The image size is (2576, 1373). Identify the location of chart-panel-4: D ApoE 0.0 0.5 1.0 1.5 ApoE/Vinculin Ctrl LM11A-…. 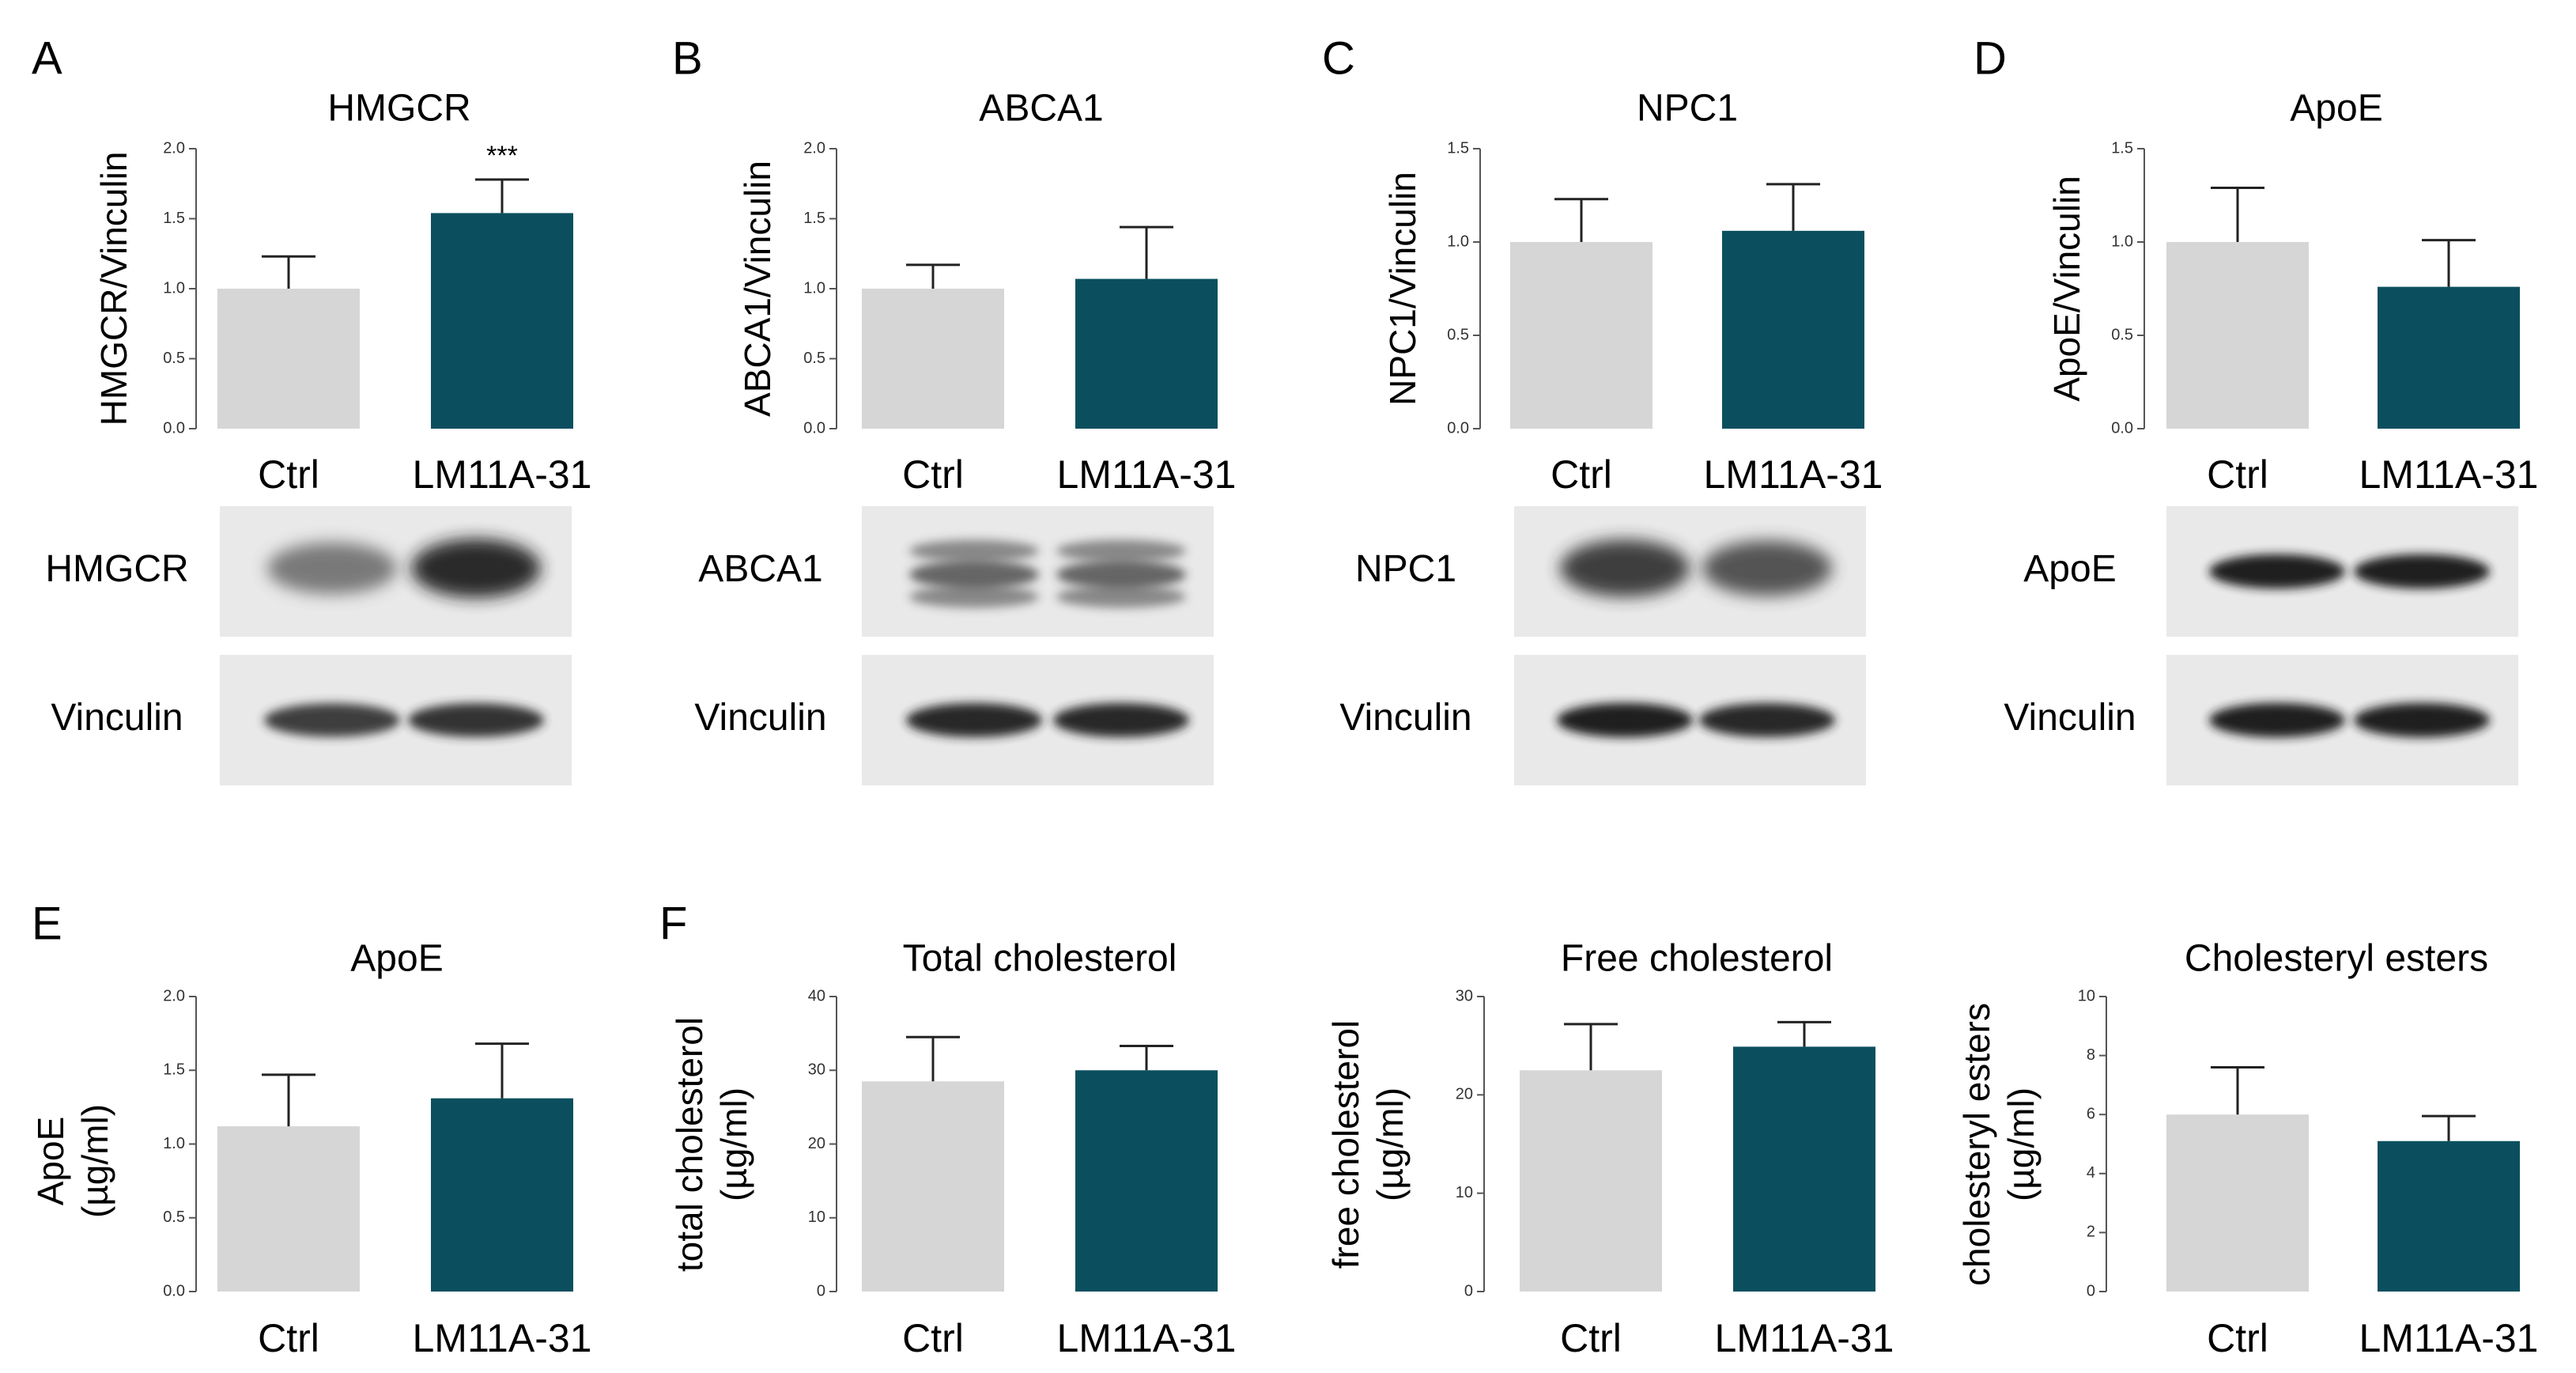
(2256, 264).